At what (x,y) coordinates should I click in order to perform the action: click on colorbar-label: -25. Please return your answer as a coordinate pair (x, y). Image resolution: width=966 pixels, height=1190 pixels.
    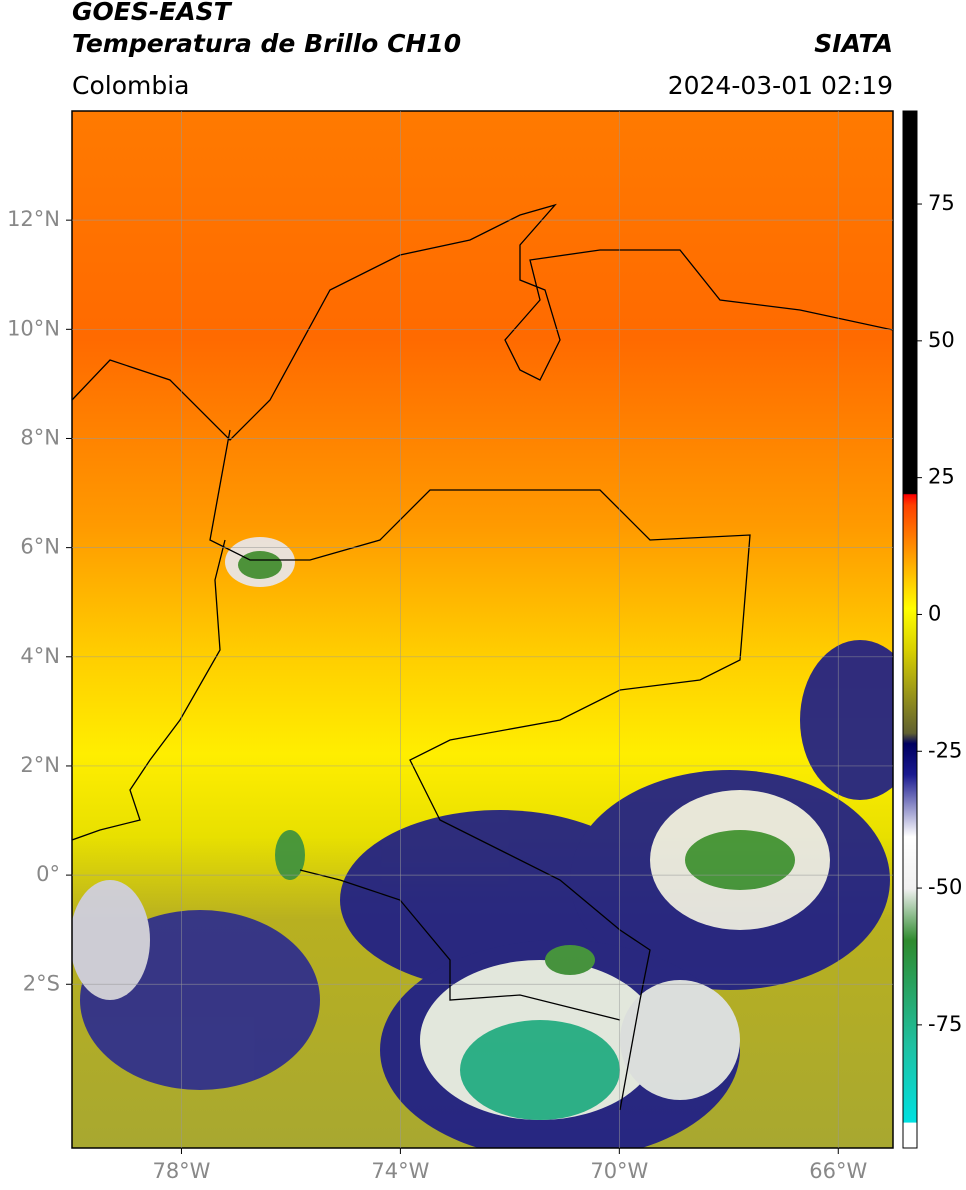
    Looking at the image, I should click on (945, 750).